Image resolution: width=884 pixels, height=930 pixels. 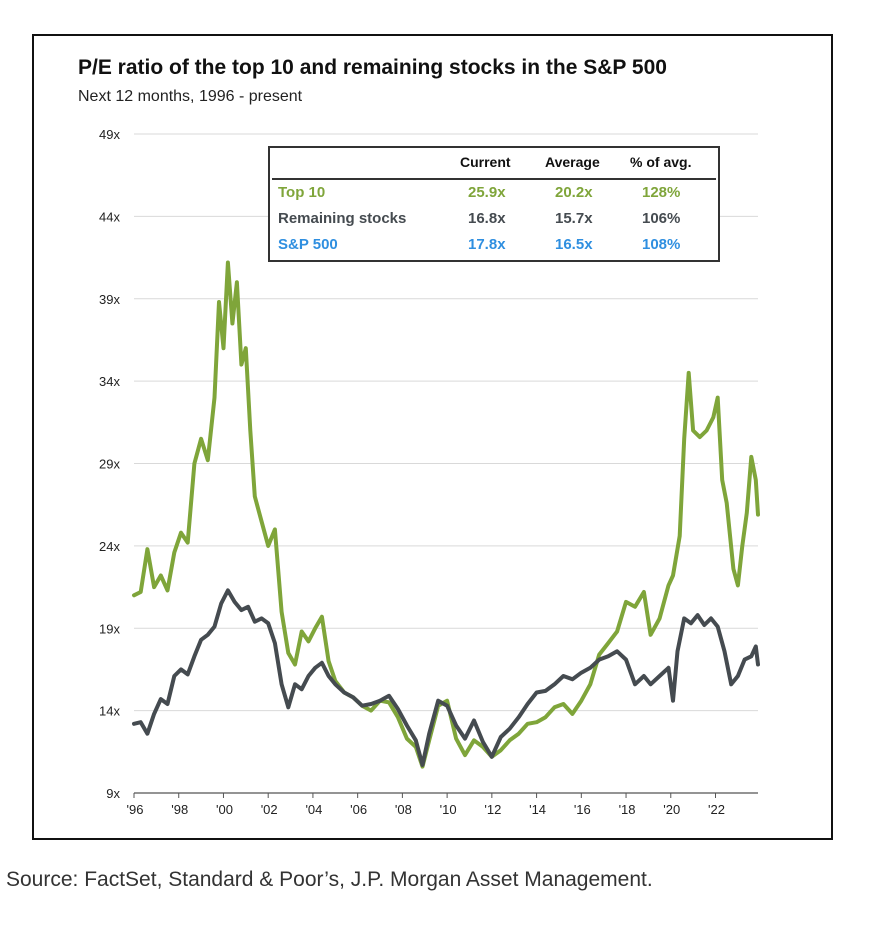 What do you see at coordinates (109, 464) in the screenshot?
I see `y-tick-label: 29x` at bounding box center [109, 464].